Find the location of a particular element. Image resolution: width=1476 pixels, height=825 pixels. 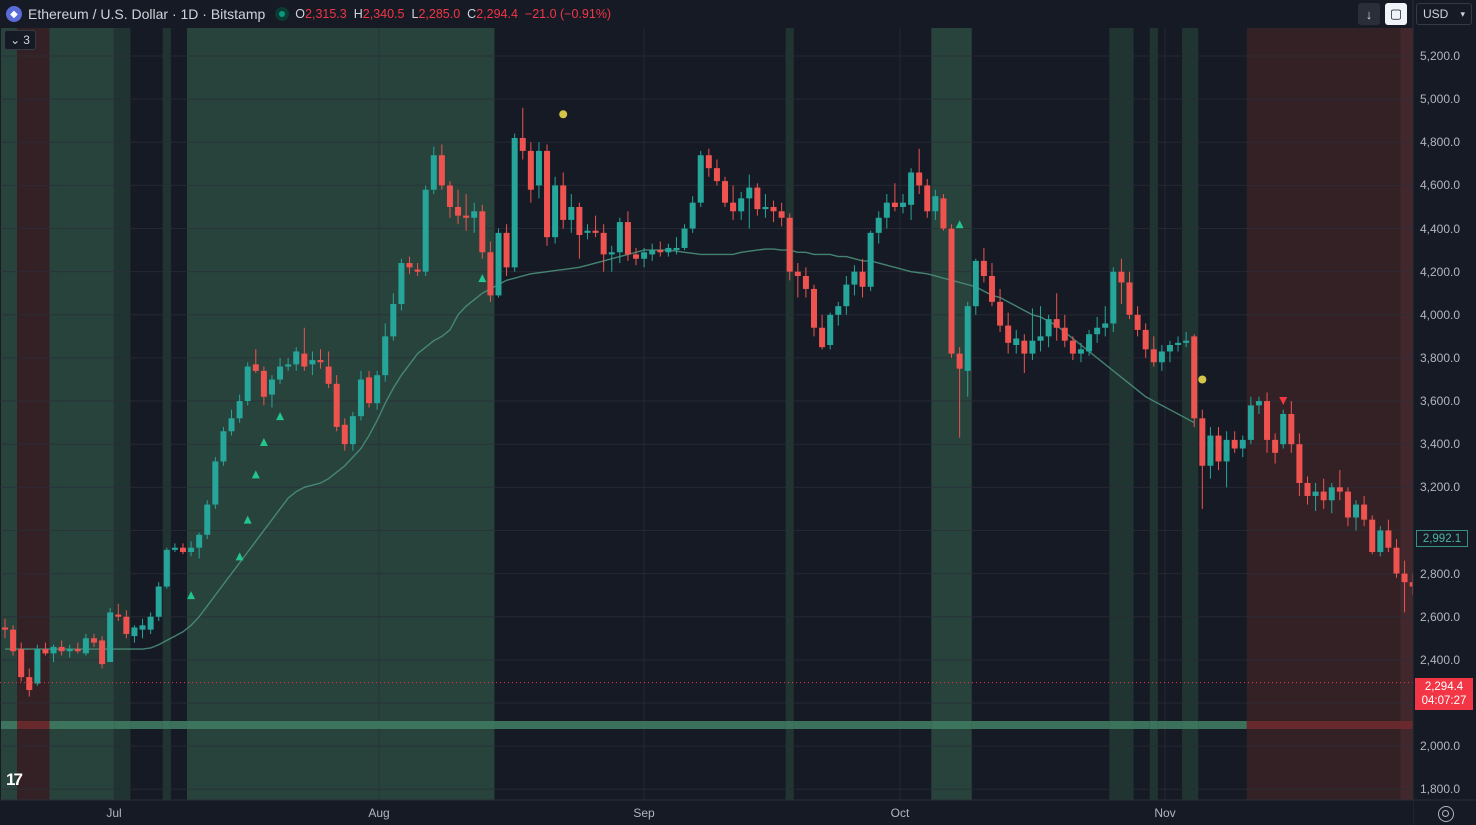

tradingview-logo: 17 is located at coordinates (14, 779).